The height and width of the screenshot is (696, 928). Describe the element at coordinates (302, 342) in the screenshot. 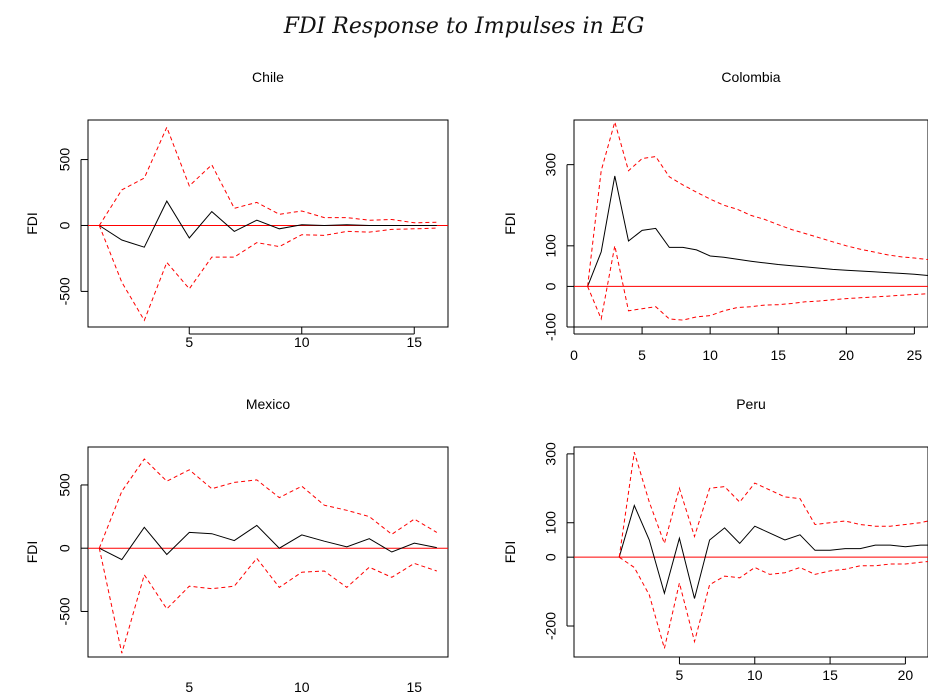

I see `chile-x-tick-label: 10` at that location.